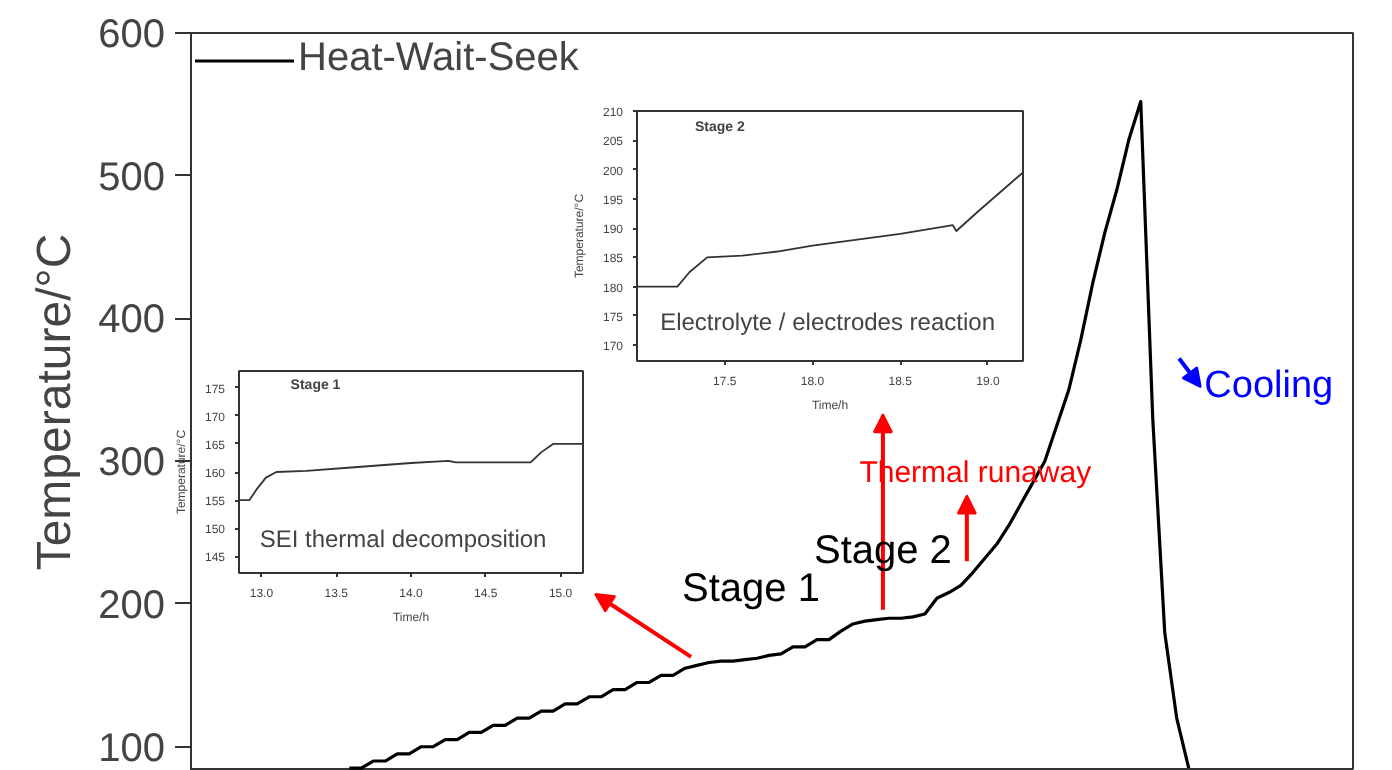 Image resolution: width=1392 pixels, height=770 pixels. What do you see at coordinates (132, 748) in the screenshot?
I see `y-tick-label: 100` at bounding box center [132, 748].